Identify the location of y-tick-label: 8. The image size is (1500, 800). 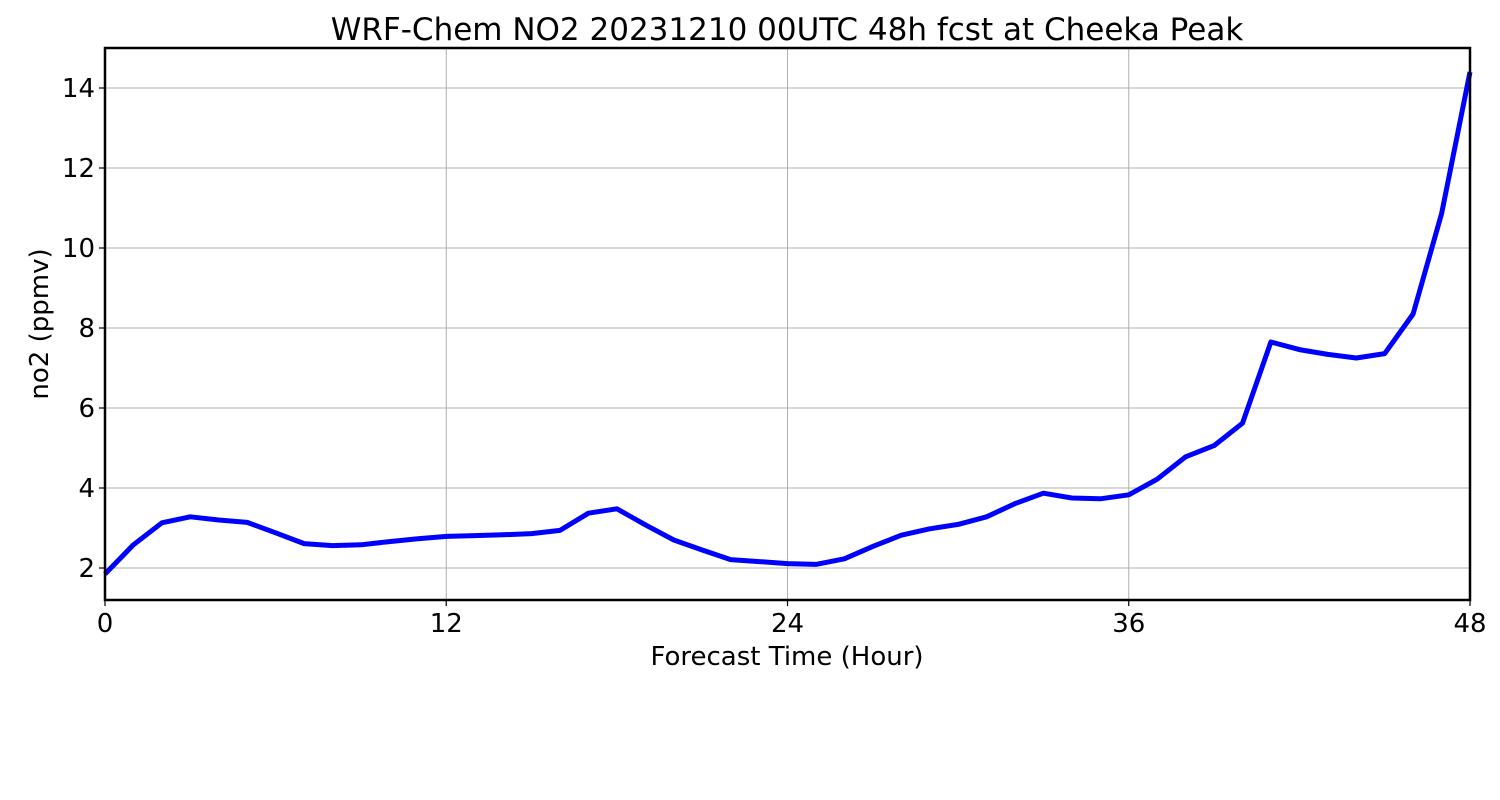
(86, 329).